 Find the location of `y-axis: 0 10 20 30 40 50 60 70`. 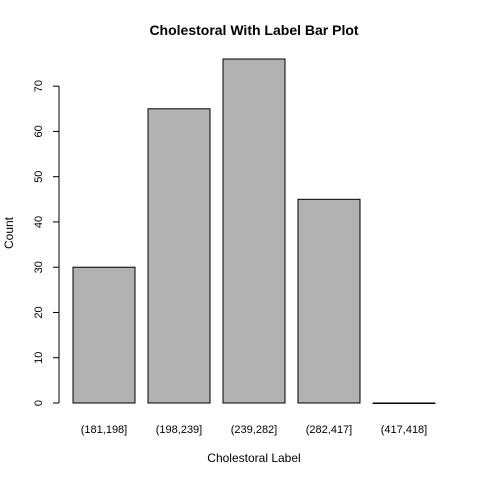

y-axis: 0 10 20 30 40 50 60 70 is located at coordinates (46, 243).